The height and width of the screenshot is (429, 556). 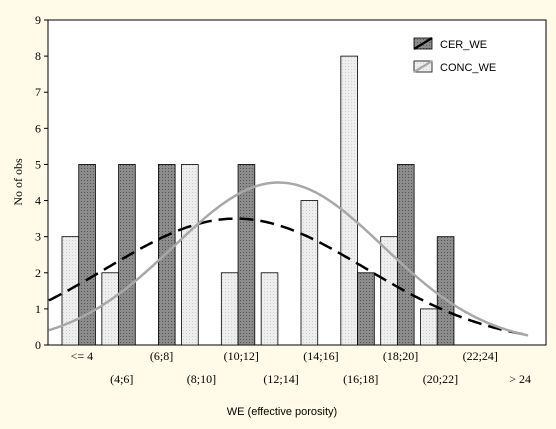 I want to click on x-tick-label-5: (12;14], so click(x=280, y=379).